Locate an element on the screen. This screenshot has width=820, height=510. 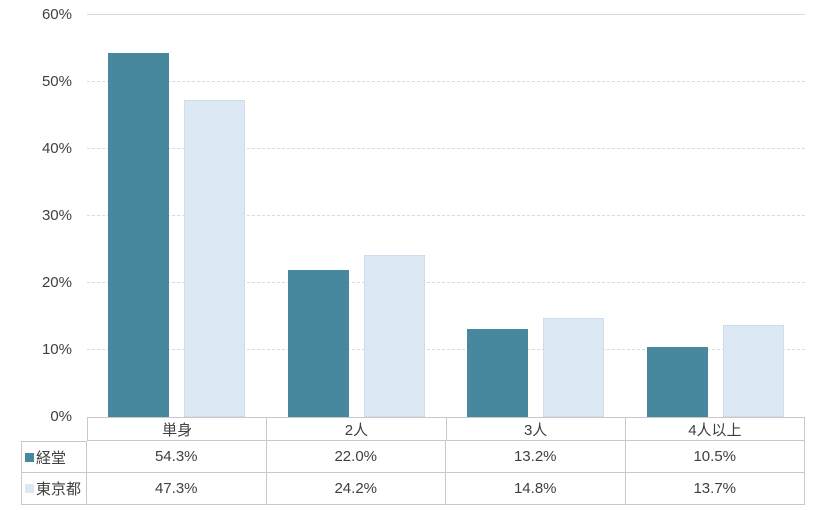
value-cell-東京都-2人: 24.2% is located at coordinates (356, 489).